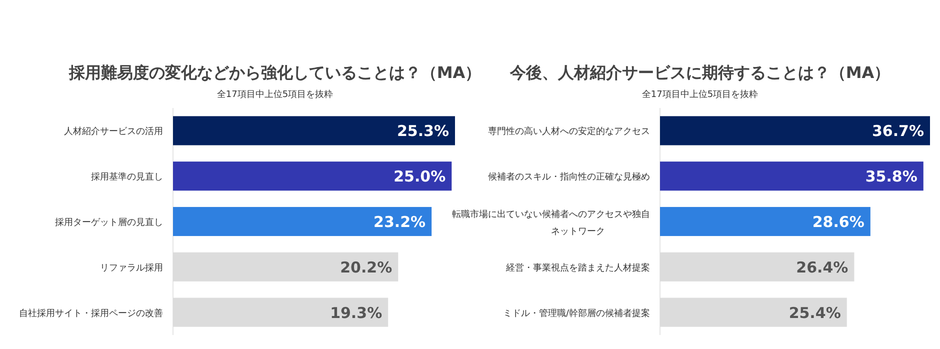 The width and height of the screenshot is (940, 349). Describe the element at coordinates (822, 267) in the screenshot. I see `data-label: 26.4%` at that location.